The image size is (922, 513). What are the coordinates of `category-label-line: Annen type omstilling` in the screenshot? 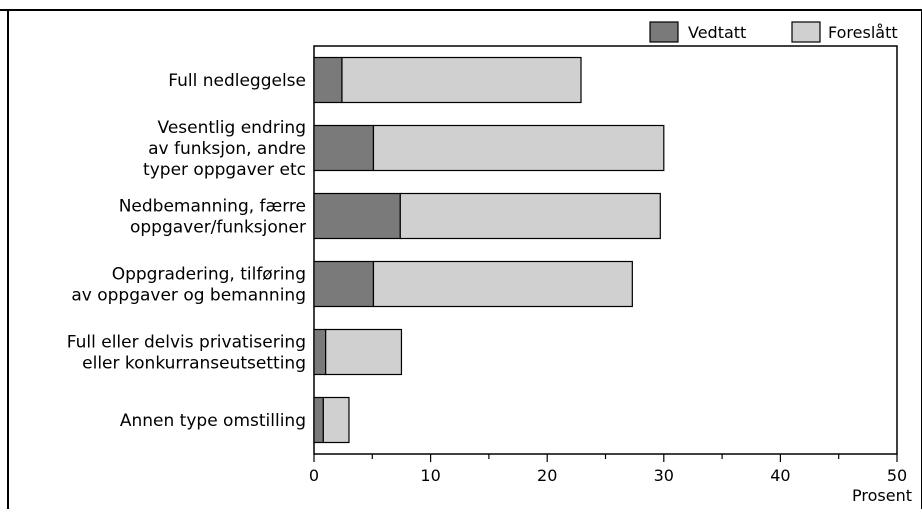 It's located at (213, 421).